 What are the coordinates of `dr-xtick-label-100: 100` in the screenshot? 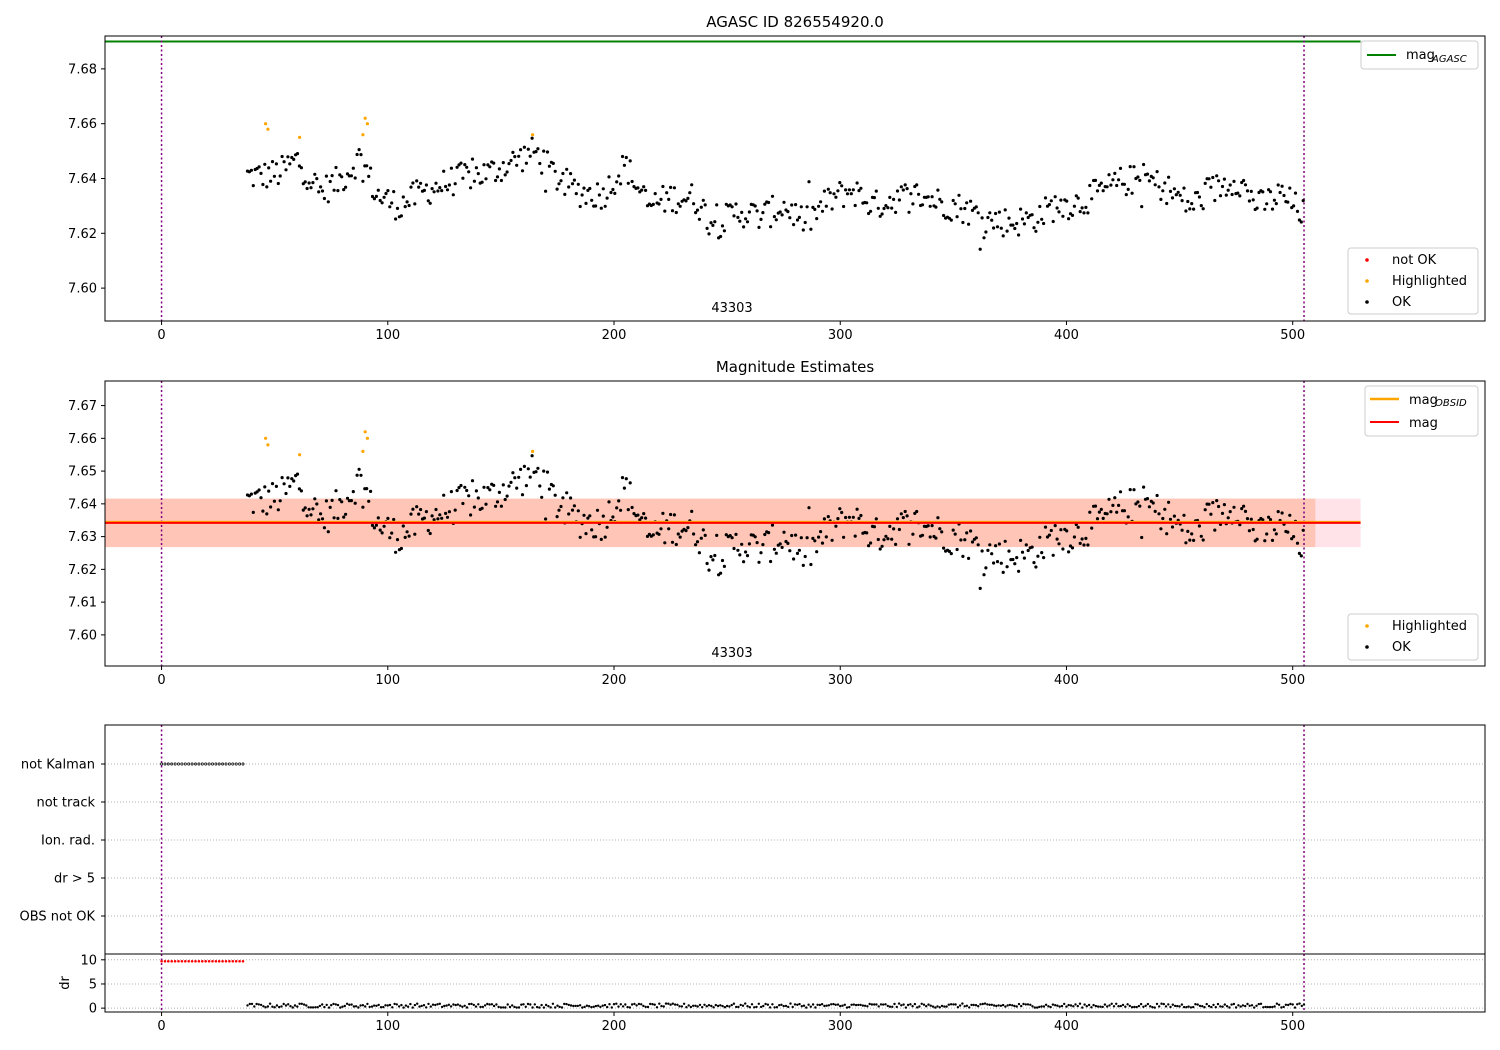 It's located at (387, 1026).